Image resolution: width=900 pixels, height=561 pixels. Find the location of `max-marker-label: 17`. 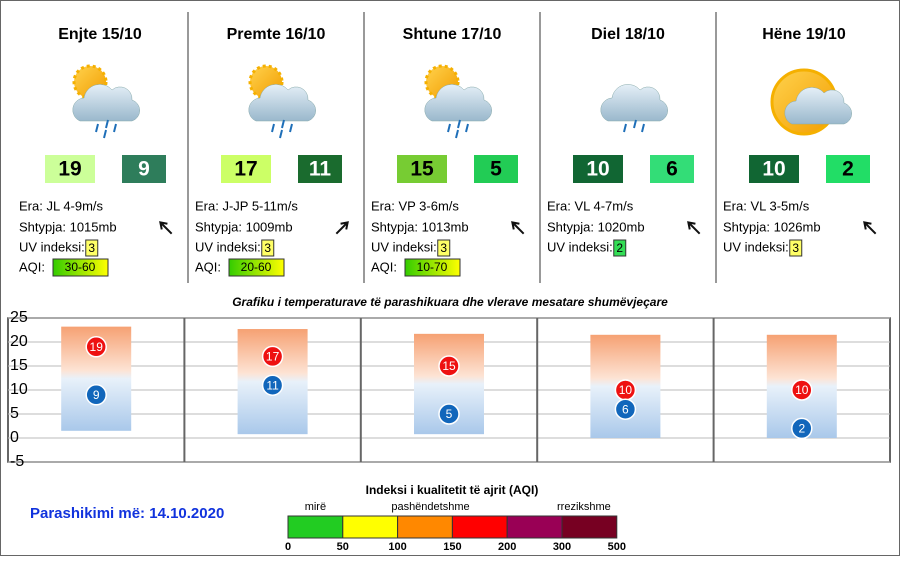

max-marker-label: 17 is located at coordinates (273, 357).